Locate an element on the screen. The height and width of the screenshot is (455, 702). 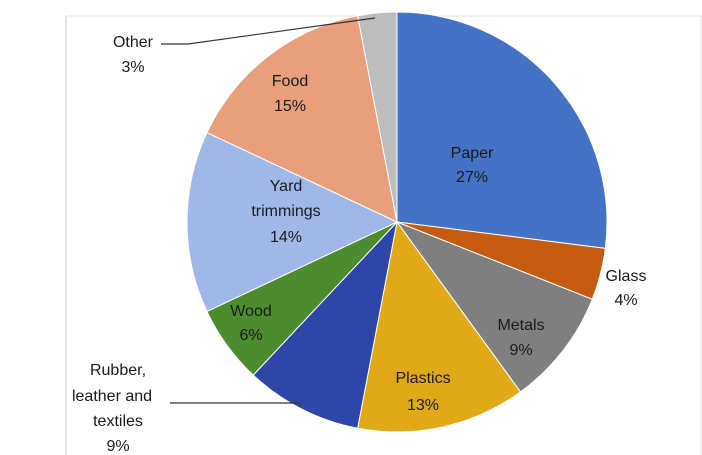
slice-label-other: Other is located at coordinates (133, 42).